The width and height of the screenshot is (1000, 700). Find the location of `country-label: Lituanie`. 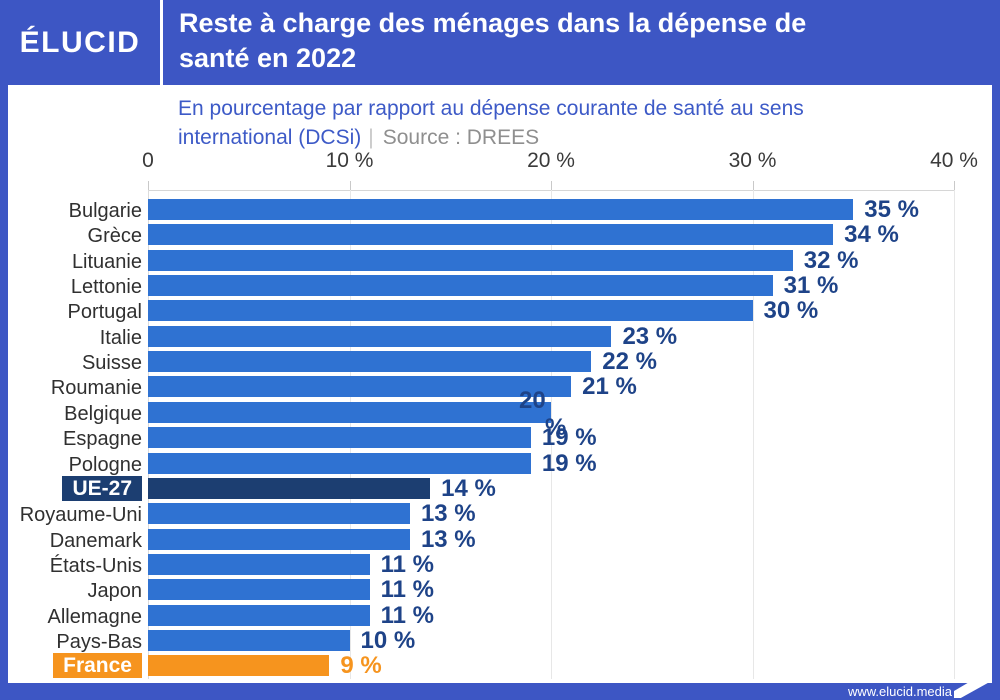

country-label: Lituanie is located at coordinates (106, 261).